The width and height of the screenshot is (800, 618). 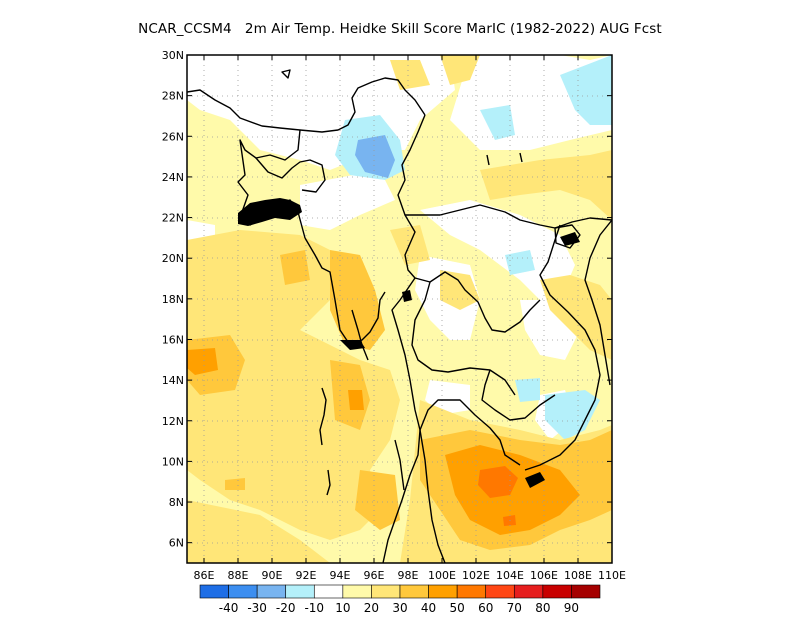 What do you see at coordinates (485, 608) in the screenshot?
I see `colorbar-label: 60` at bounding box center [485, 608].